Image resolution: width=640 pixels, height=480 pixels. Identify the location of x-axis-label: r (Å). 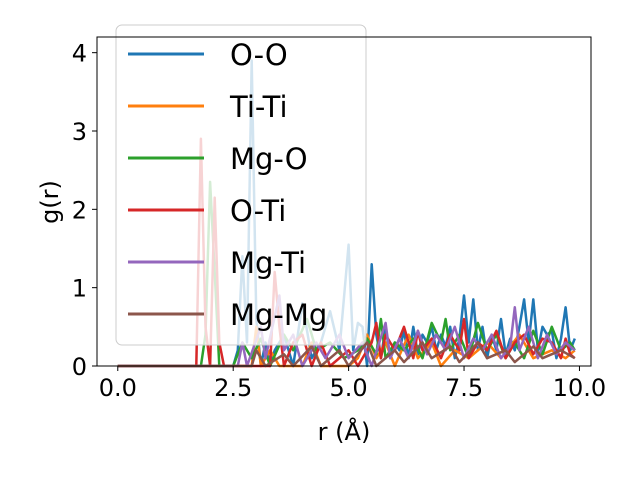
(344, 431).